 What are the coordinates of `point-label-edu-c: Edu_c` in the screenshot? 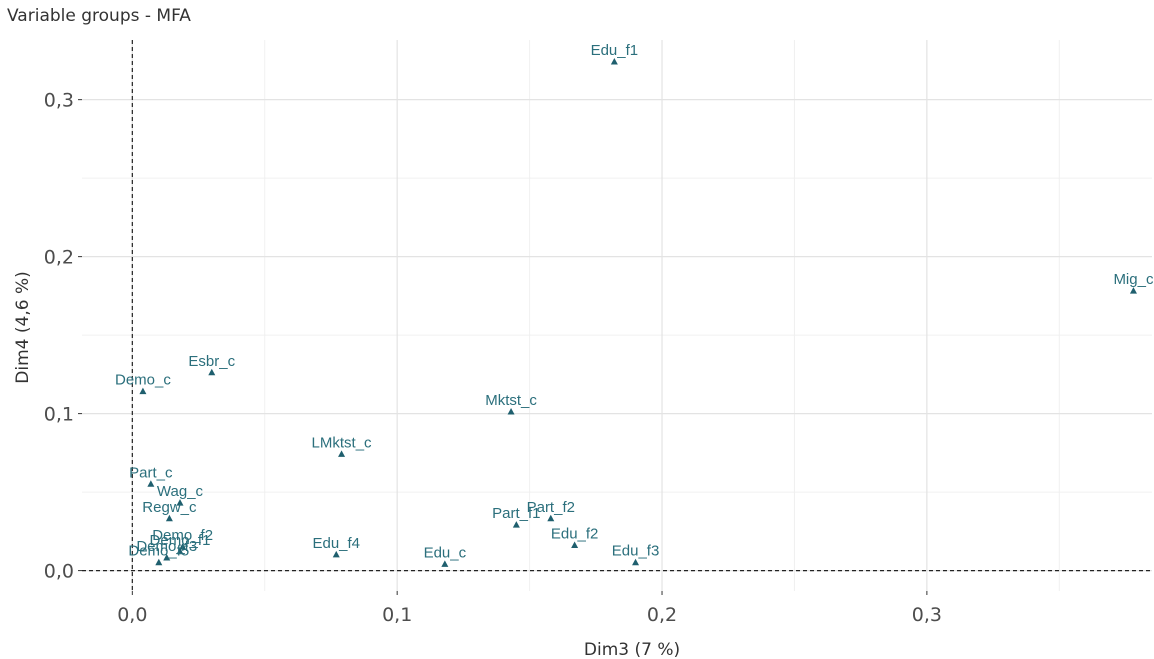 It's located at (445, 552).